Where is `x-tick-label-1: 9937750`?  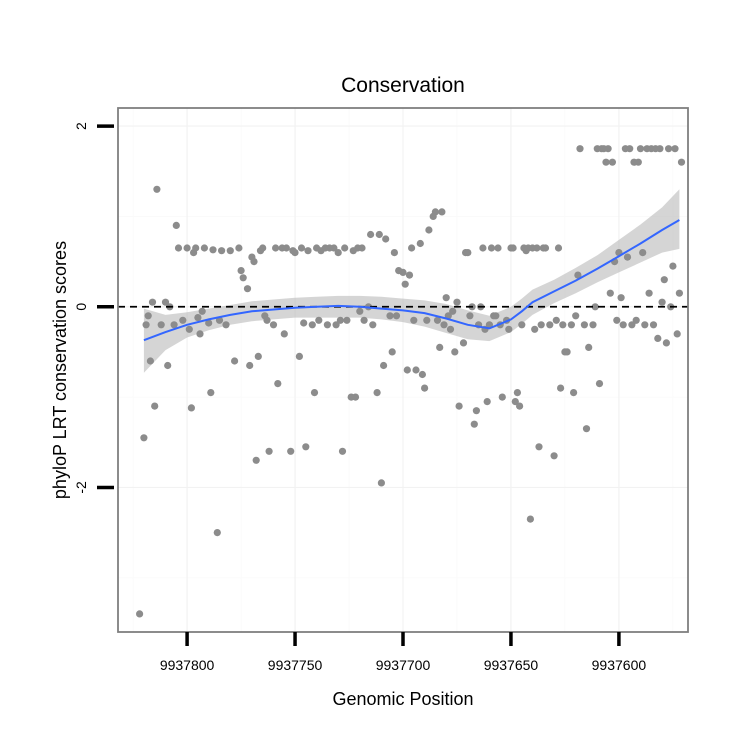 x-tick-label-1: 9937750 is located at coordinates (295, 665).